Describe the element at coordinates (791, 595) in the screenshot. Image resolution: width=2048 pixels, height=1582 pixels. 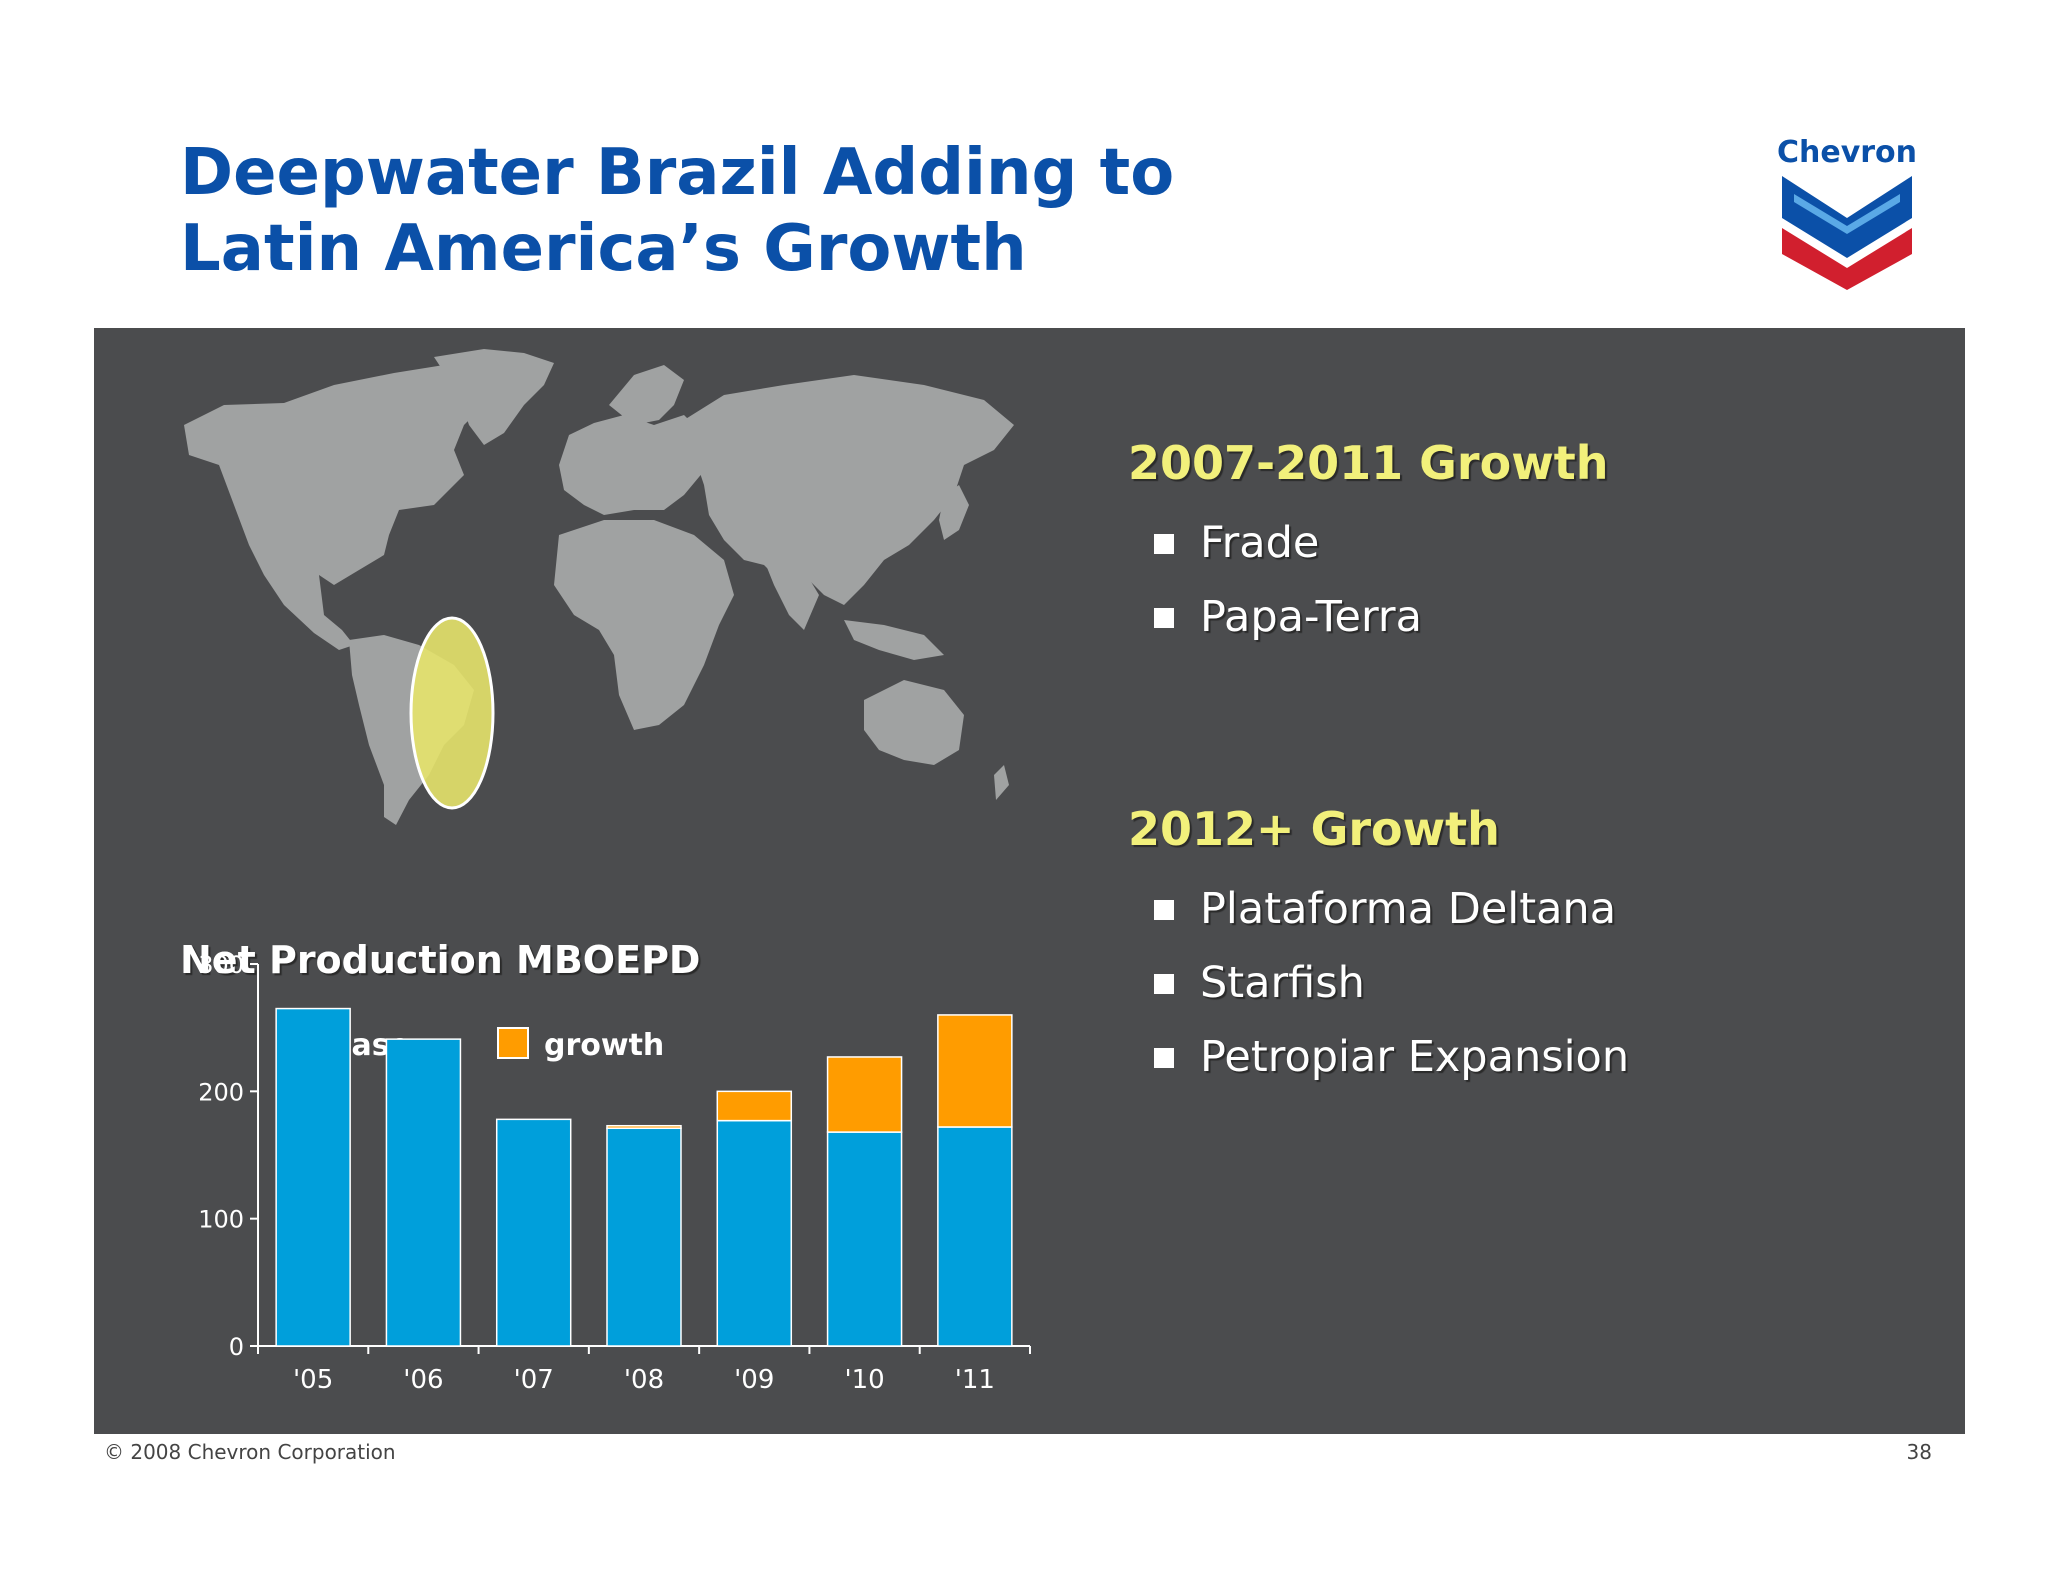
I see `india` at that location.